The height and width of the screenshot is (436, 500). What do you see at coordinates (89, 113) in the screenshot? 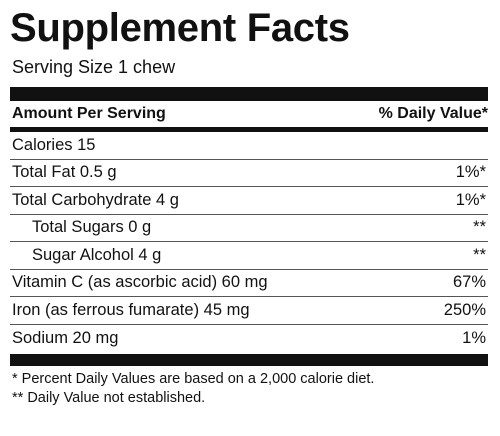
I see `amount-per-serving-header: Amount Per Serving` at bounding box center [89, 113].